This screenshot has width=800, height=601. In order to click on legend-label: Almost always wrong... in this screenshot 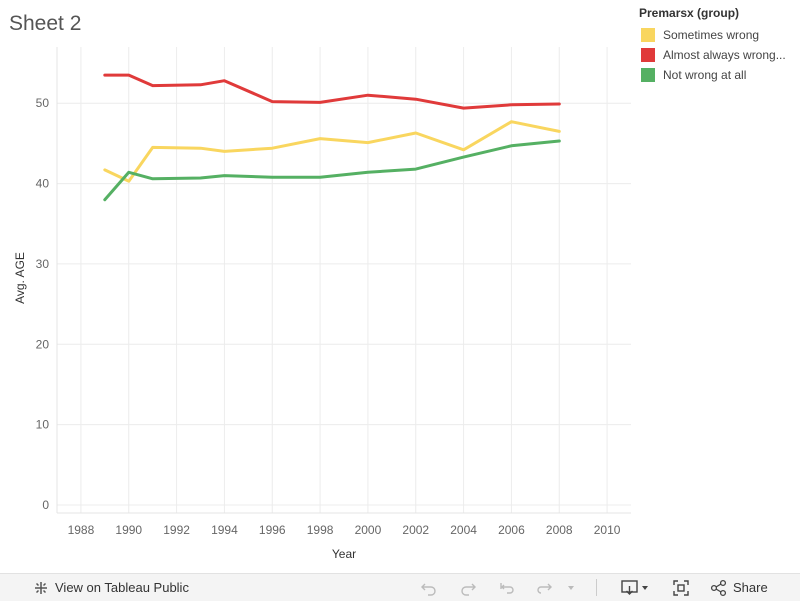, I will do `click(724, 55)`.